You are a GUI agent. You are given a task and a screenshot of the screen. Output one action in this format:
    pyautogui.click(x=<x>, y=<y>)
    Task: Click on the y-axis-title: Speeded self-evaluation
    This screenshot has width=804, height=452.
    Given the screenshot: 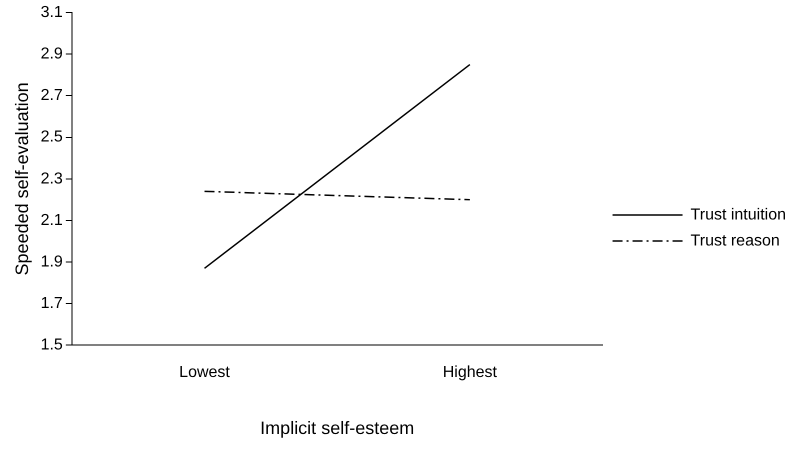 What is the action you would take?
    pyautogui.click(x=22, y=179)
    